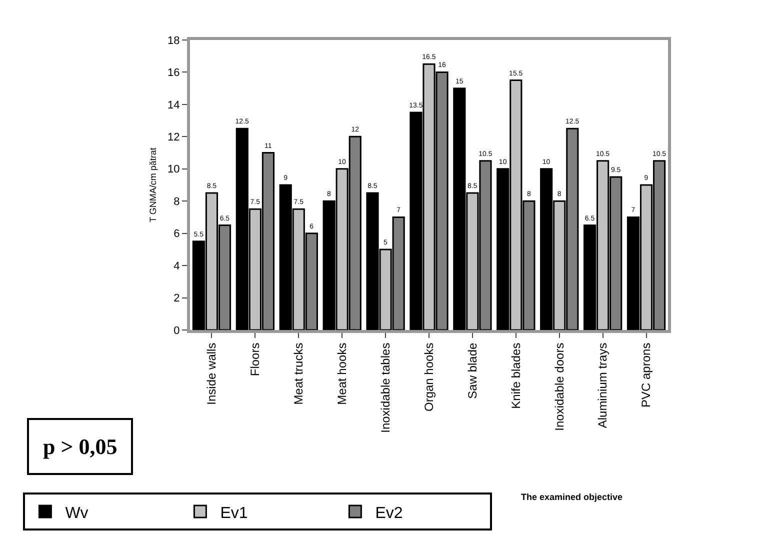  I want to click on x-tick-label: Inside walls, so click(211, 373).